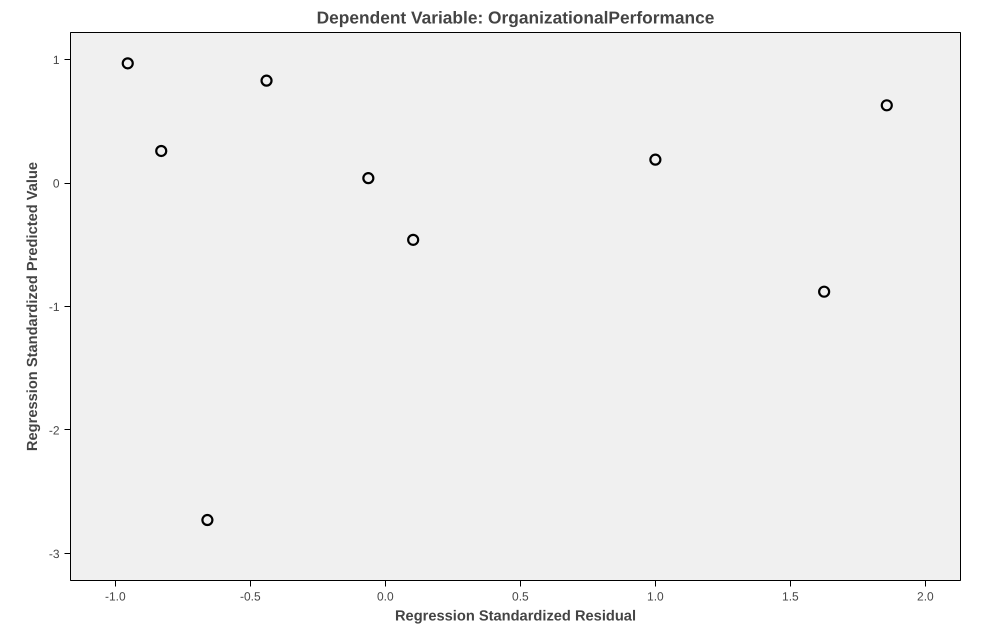 The image size is (987, 638). Describe the element at coordinates (250, 597) in the screenshot. I see `x-tick-label: -0.5` at that location.